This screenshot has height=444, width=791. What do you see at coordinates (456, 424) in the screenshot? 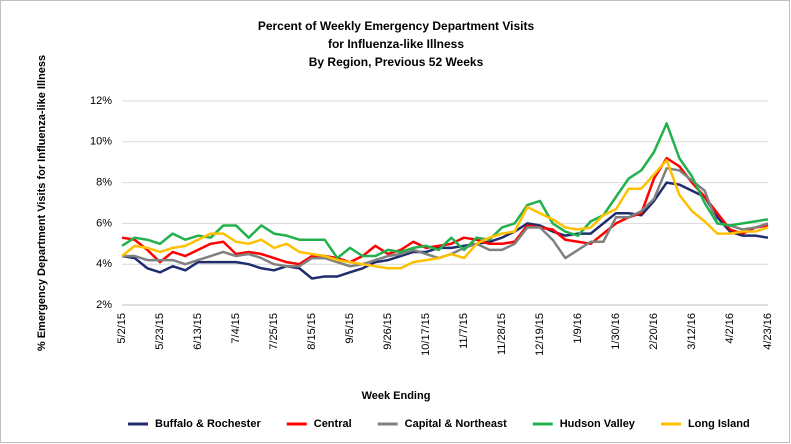
I see `legend-label: Capital & Northeast` at bounding box center [456, 424].